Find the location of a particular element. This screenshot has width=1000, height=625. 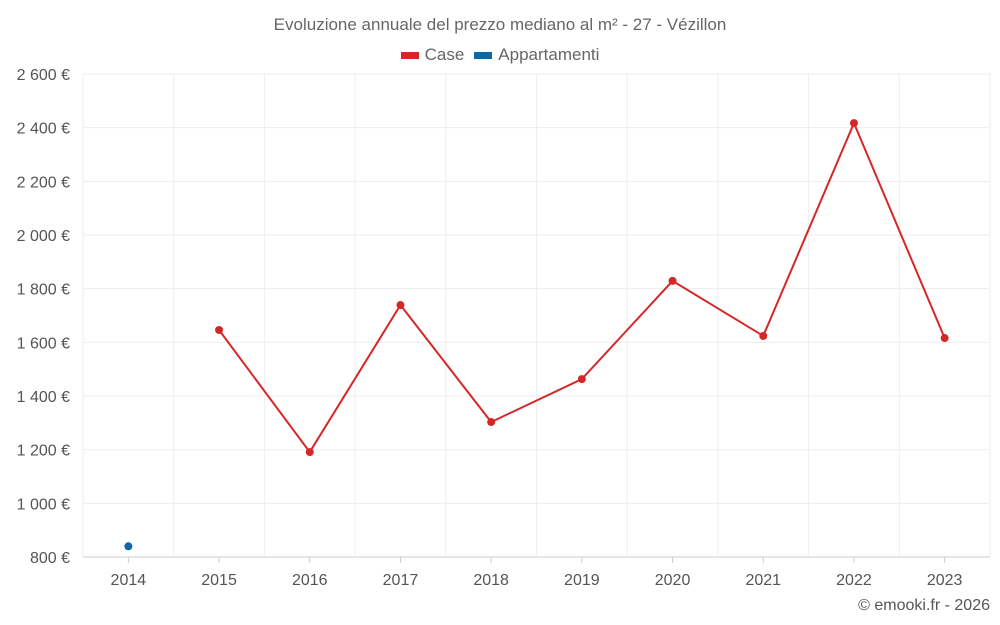

legend-swatch-case is located at coordinates (409, 55).